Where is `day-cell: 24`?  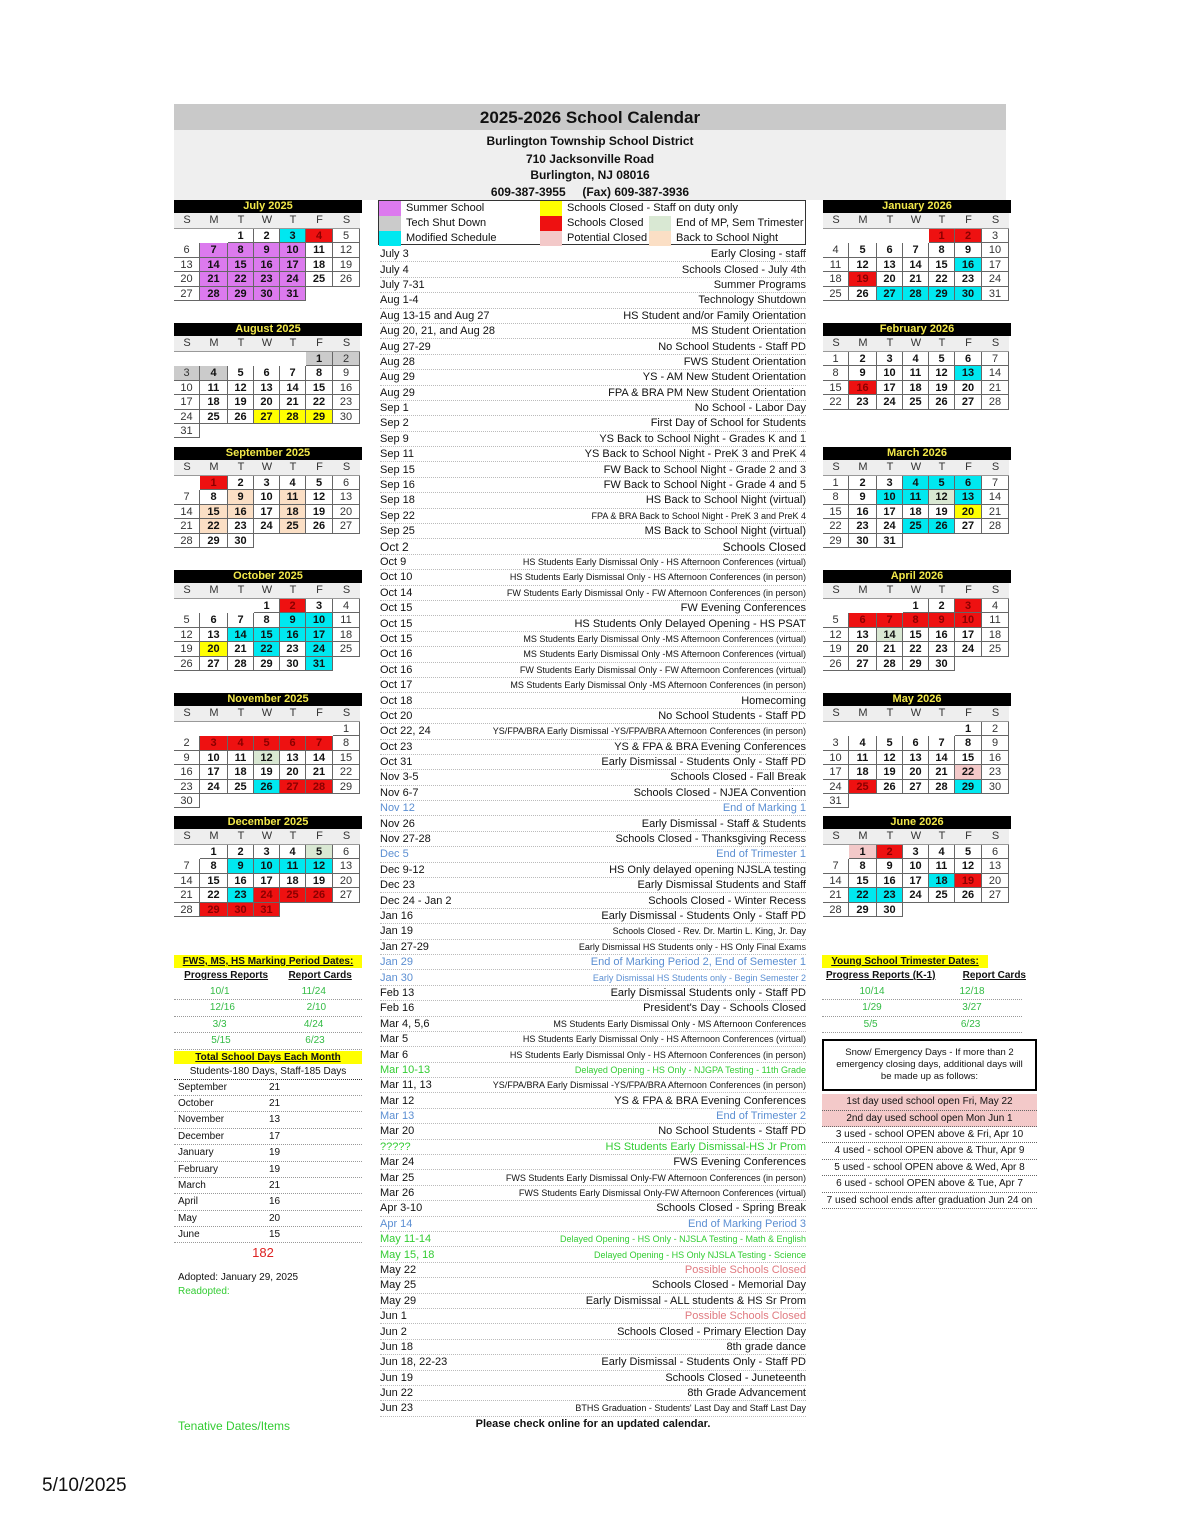 day-cell: 24 is located at coordinates (214, 786).